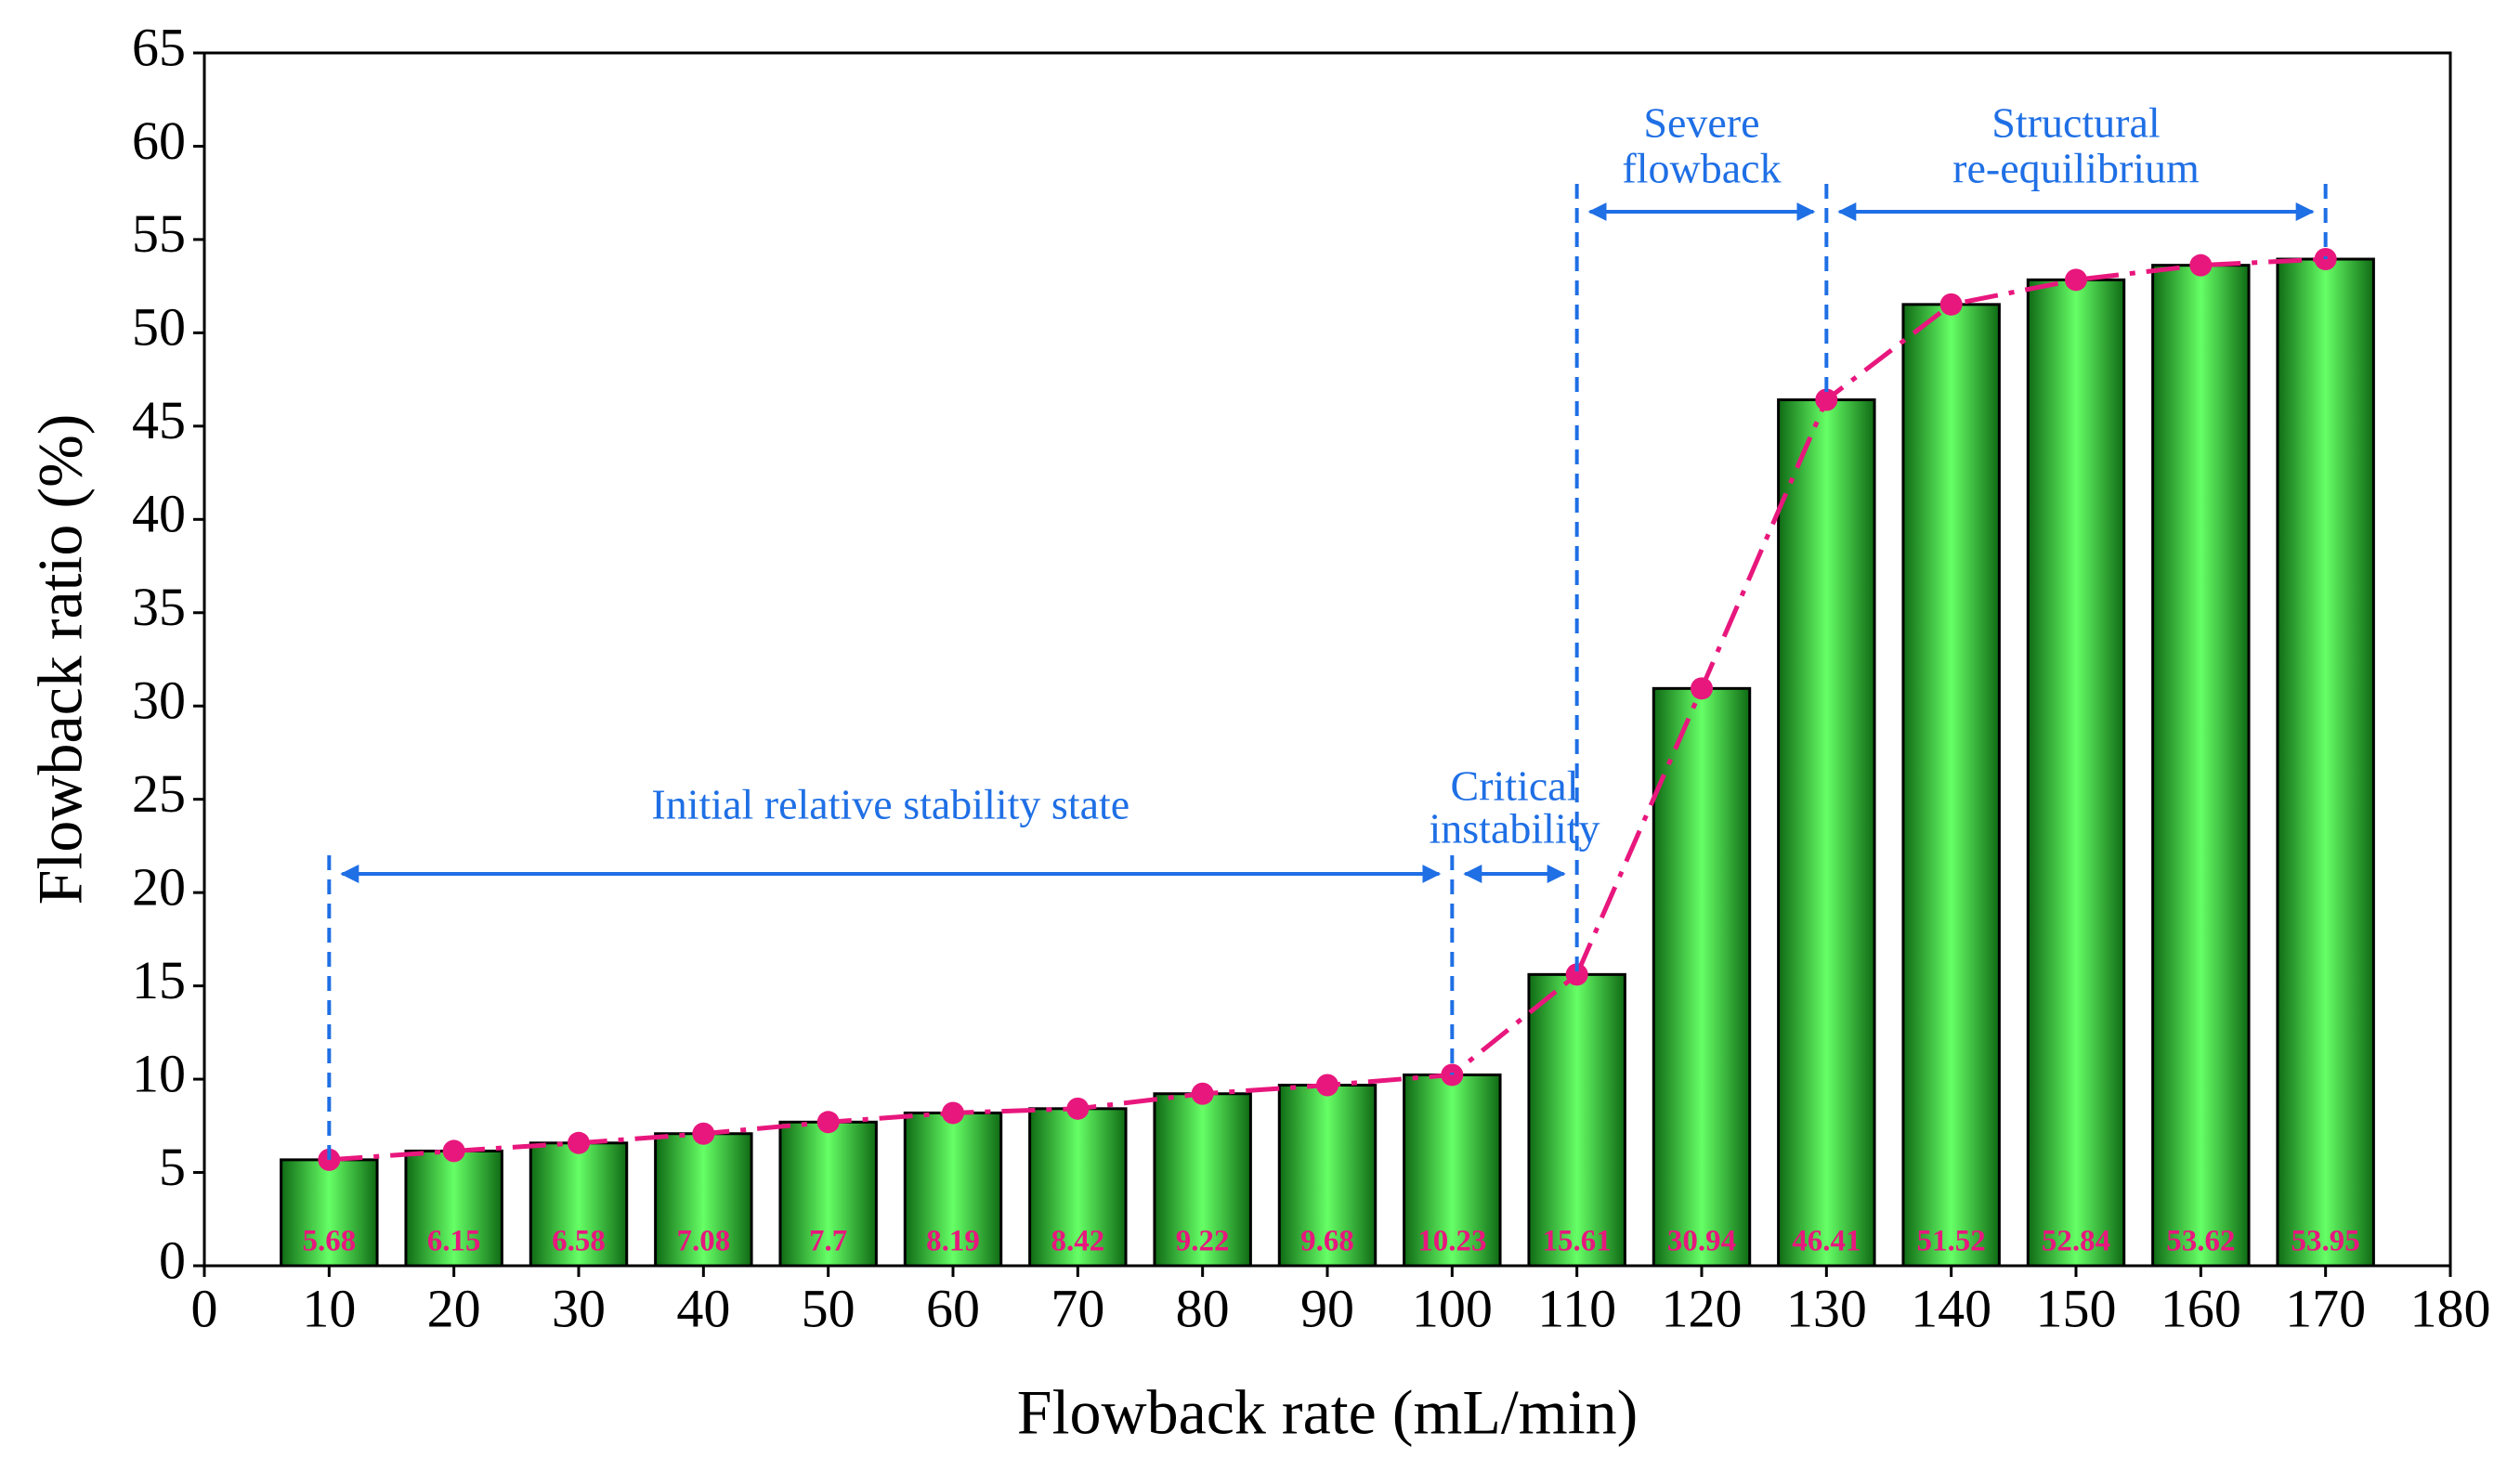 The height and width of the screenshot is (1484, 2520). Describe the element at coordinates (828, 1241) in the screenshot. I see `value-label: 7.7` at that location.